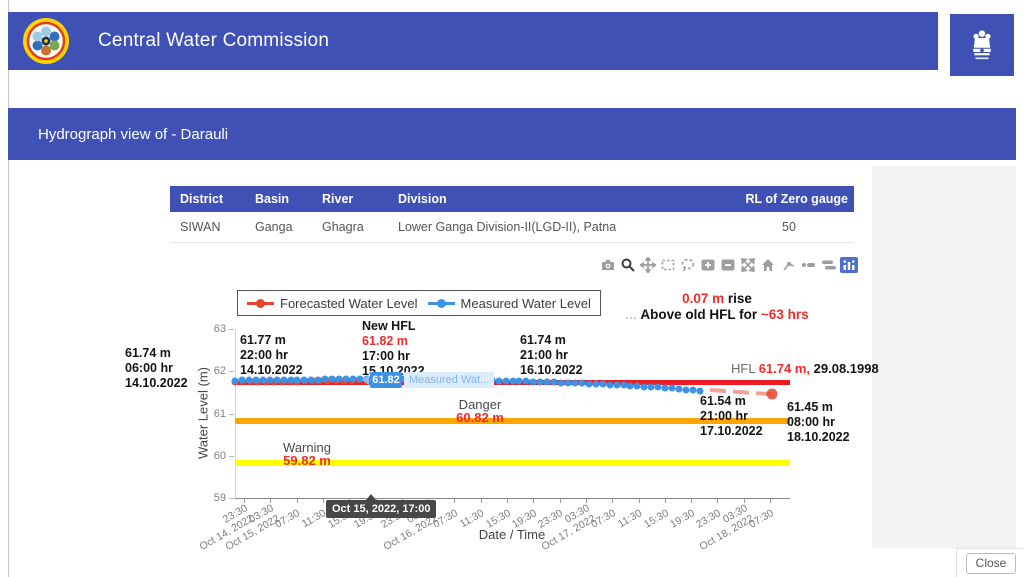  I want to click on camera-download-icon, so click(608, 265).